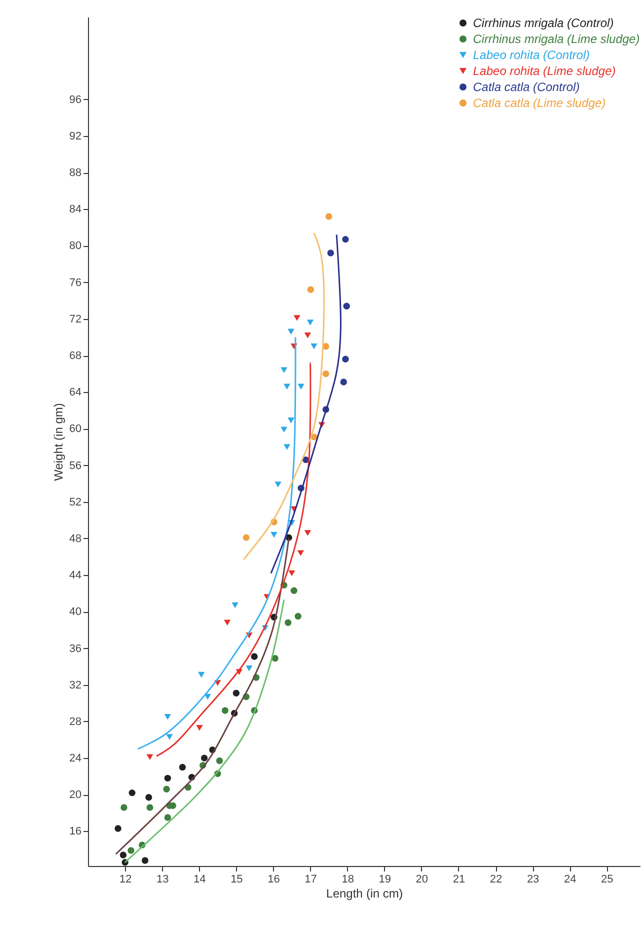 The height and width of the screenshot is (937, 642). What do you see at coordinates (75, 612) in the screenshot?
I see `y-tick-label: 40` at bounding box center [75, 612].